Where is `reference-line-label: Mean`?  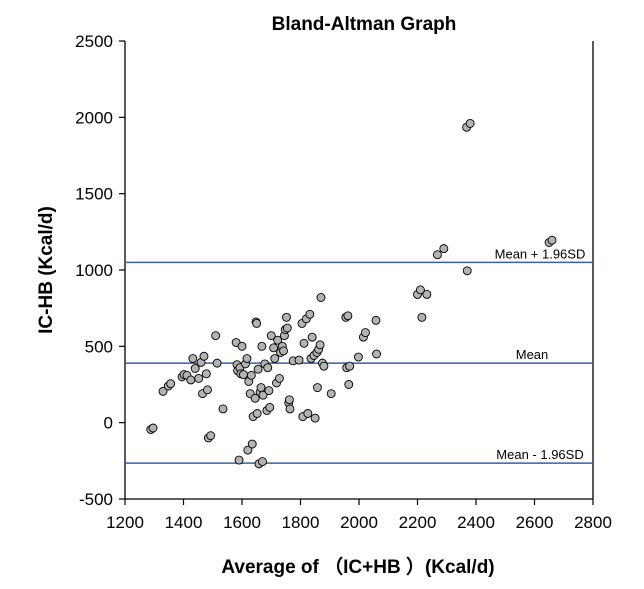
reference-line-label: Mean is located at coordinates (532, 354).